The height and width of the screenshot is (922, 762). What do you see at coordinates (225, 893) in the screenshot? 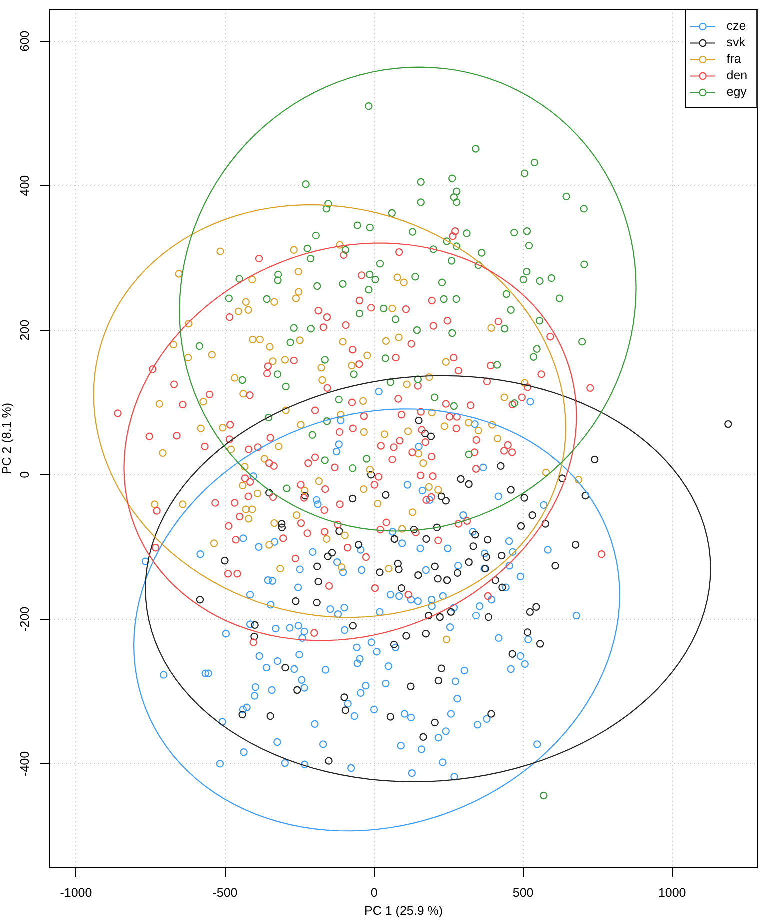
I see `x-tick-label: -500` at bounding box center [225, 893].